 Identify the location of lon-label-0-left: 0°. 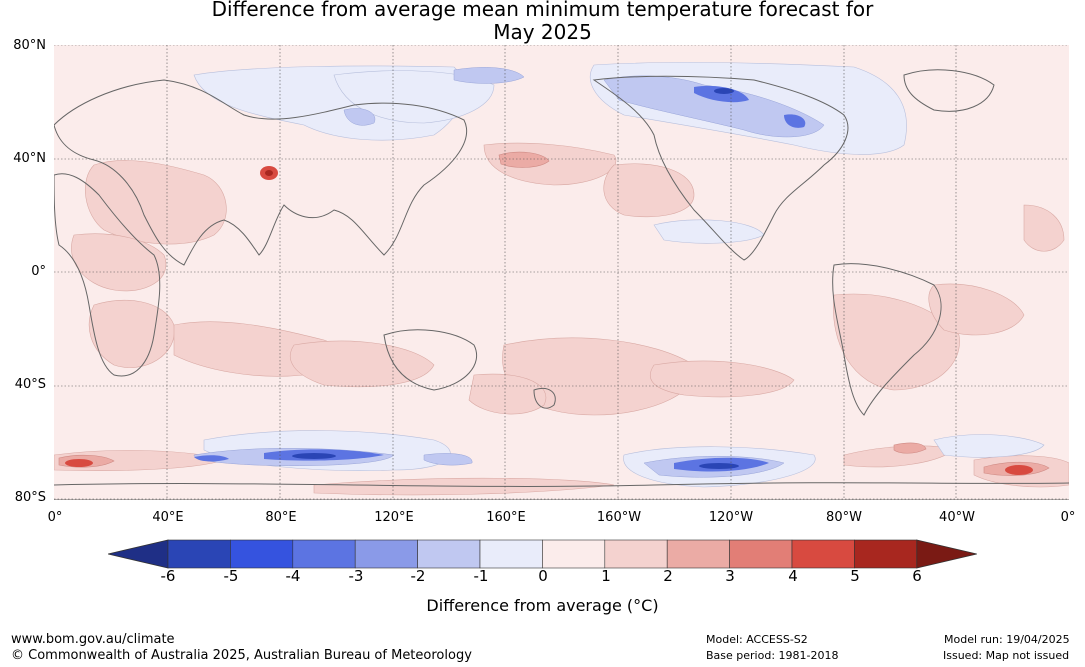
(55, 517).